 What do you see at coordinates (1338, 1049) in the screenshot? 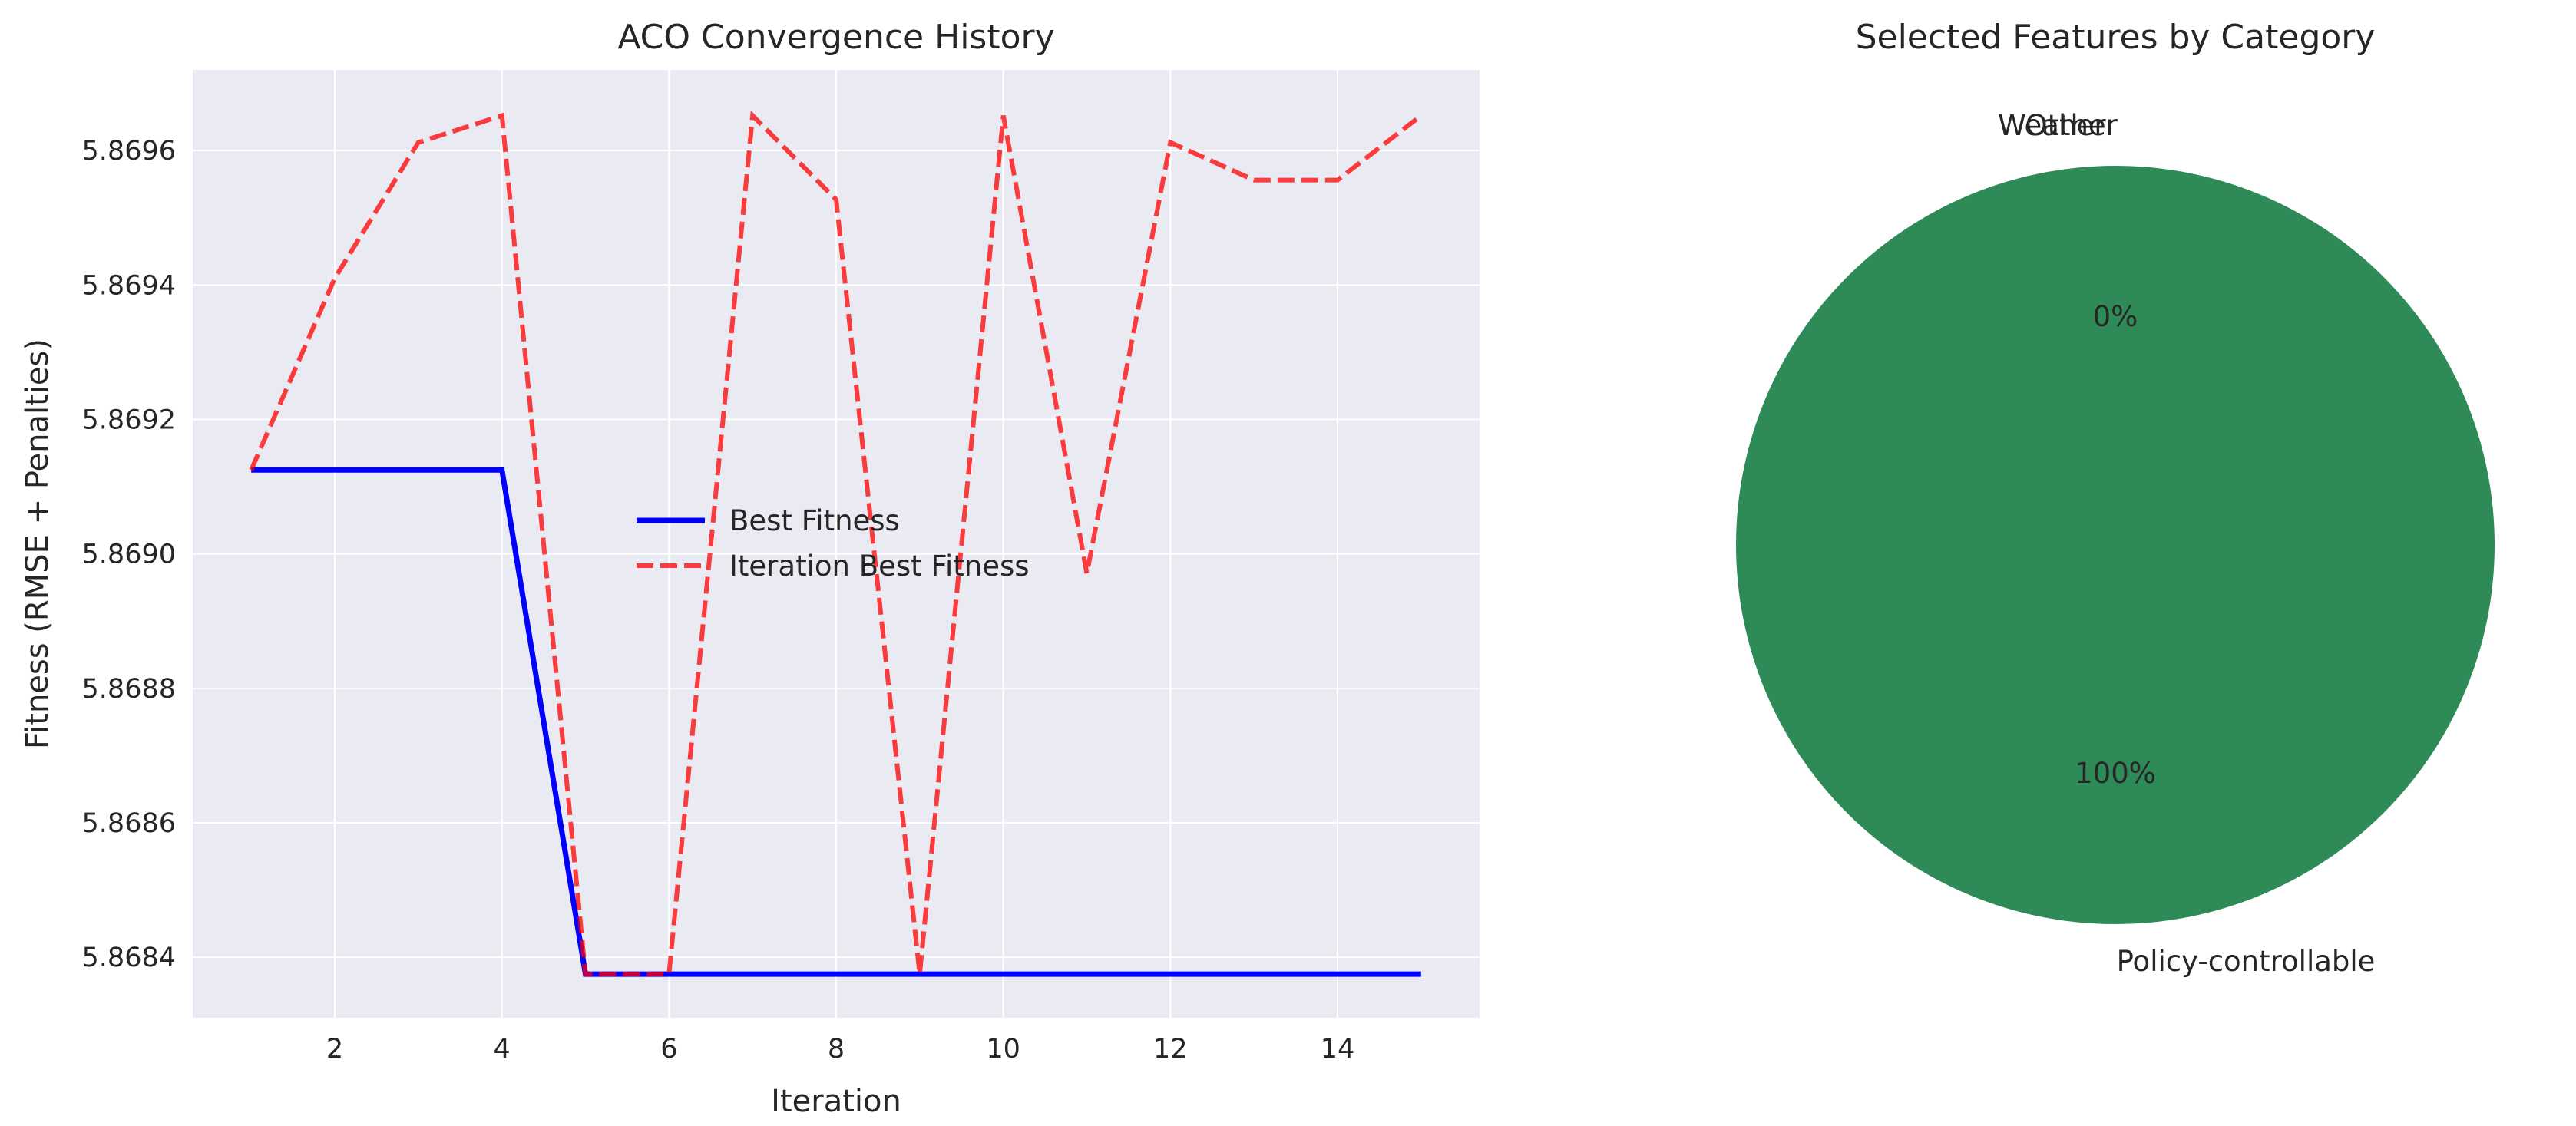
I see `x-tick-label: 14` at bounding box center [1338, 1049].